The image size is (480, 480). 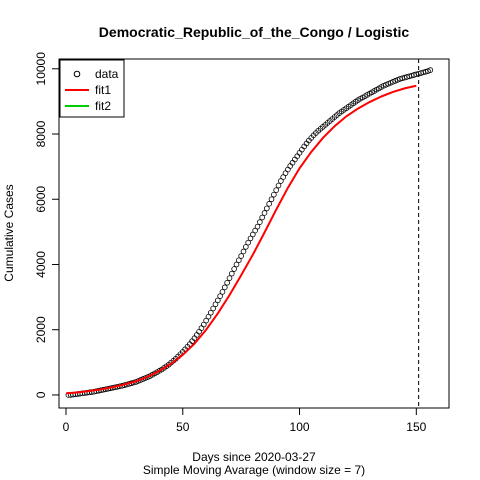 I want to click on y-tick-label: 8000, so click(x=41, y=133).